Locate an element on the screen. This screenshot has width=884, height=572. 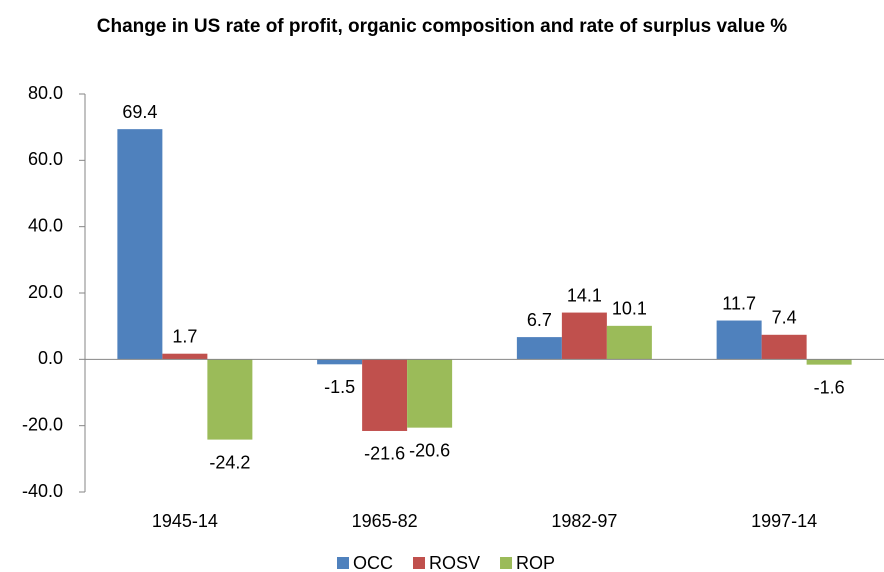
y-tick-label: 20.0 is located at coordinates (45, 292).